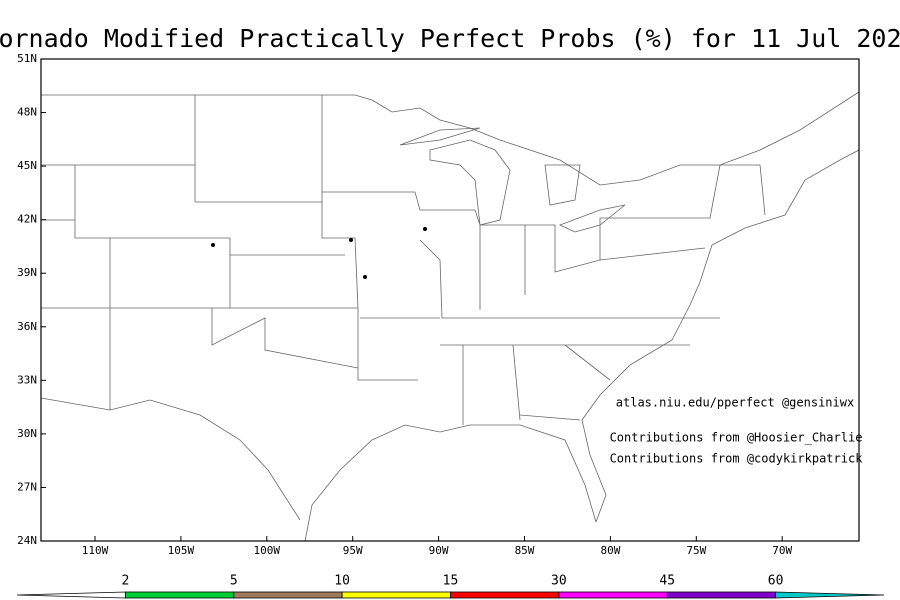 This screenshot has width=900, height=600. I want to click on lat-label: 42N, so click(27, 219).